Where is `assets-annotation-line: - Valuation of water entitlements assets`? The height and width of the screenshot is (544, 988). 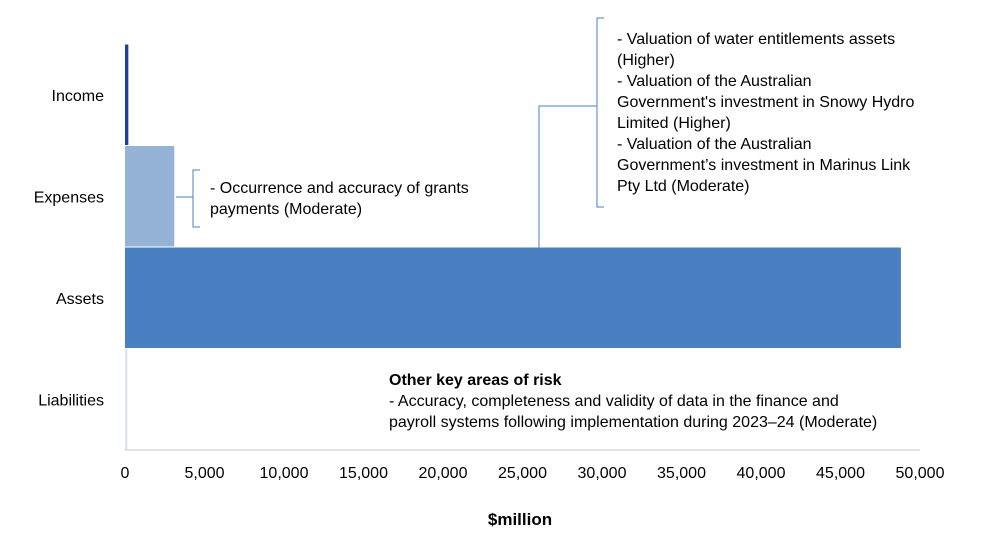 assets-annotation-line: - Valuation of water entitlements assets is located at coordinates (756, 39).